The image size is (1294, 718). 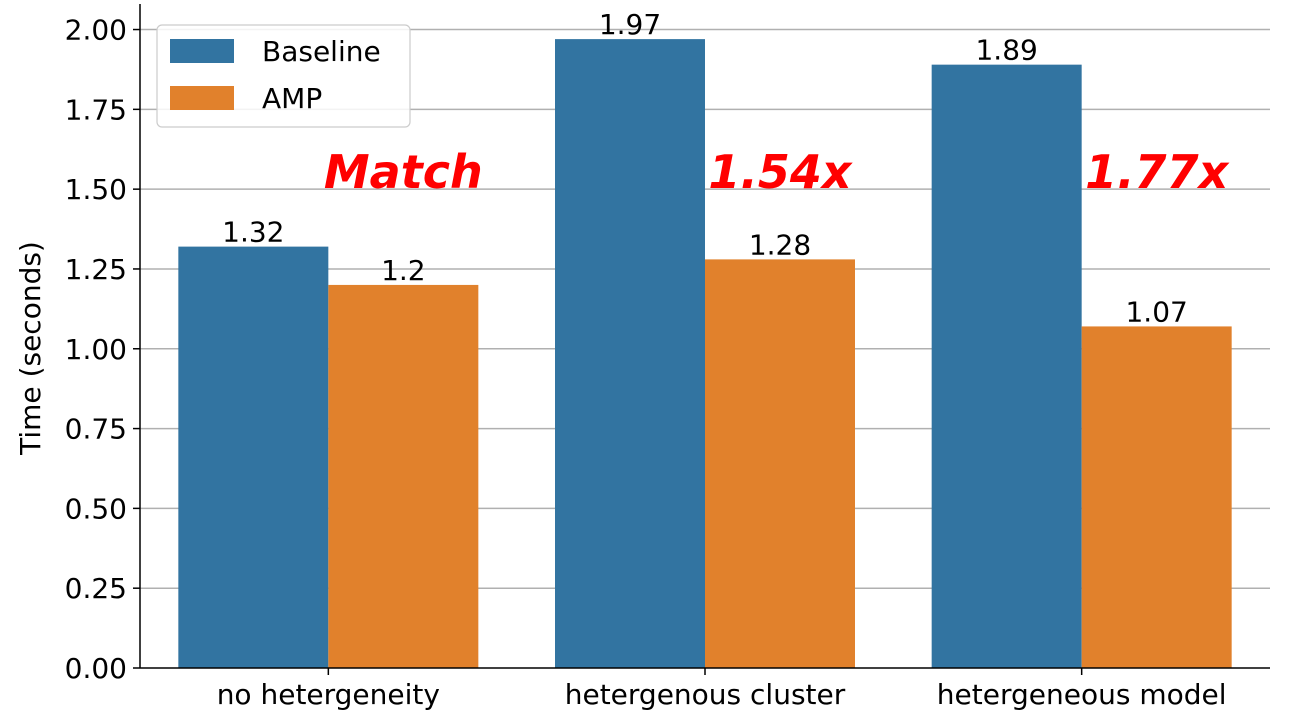 I want to click on bar-value-label: 1.89, so click(x=1006, y=50).